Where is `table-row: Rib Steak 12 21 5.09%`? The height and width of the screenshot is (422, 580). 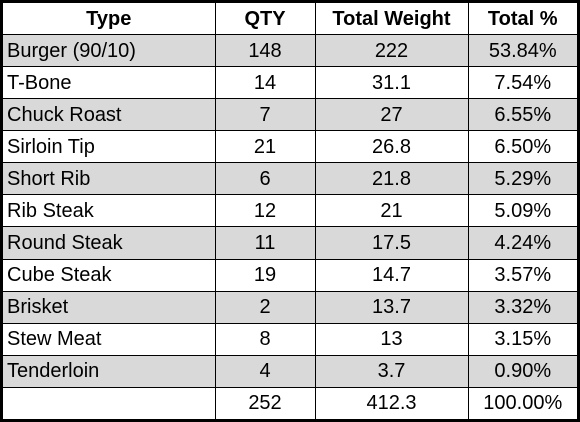 table-row: Rib Steak 12 21 5.09% is located at coordinates (290, 211).